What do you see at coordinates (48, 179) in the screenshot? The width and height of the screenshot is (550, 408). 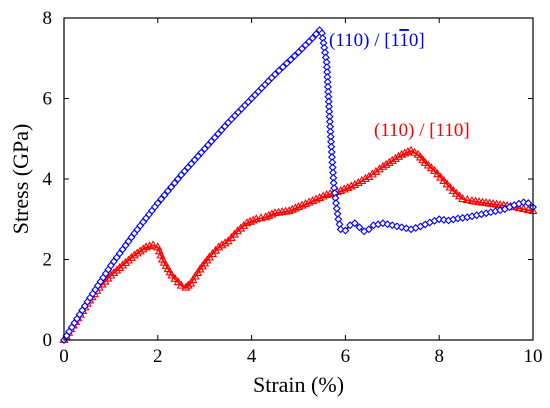 I see `y-tick-label: 4` at bounding box center [48, 179].